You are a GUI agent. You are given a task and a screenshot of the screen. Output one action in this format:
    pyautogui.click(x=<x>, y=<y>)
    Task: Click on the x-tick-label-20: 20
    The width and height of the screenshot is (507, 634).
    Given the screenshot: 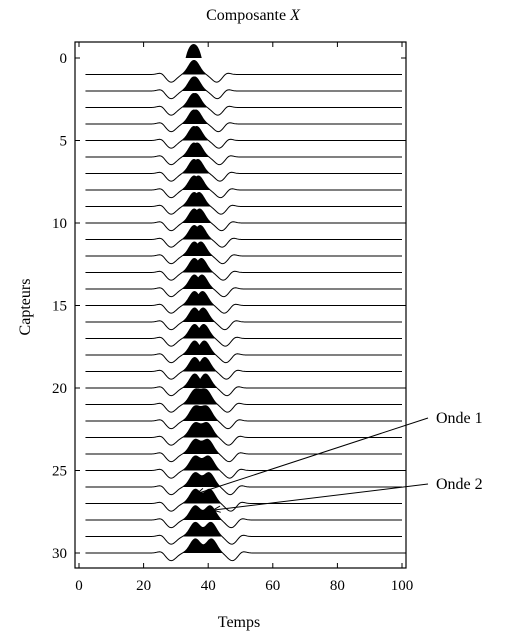 What is the action you would take?
    pyautogui.click(x=143, y=586)
    